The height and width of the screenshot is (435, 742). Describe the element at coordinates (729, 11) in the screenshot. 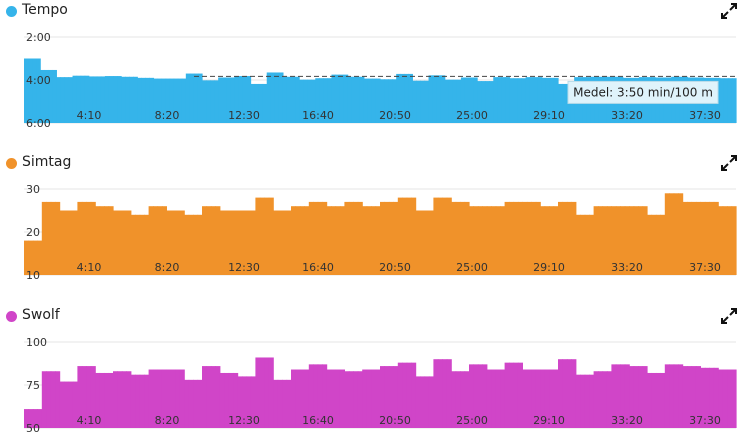

I see `tempo-expand-icon` at that location.